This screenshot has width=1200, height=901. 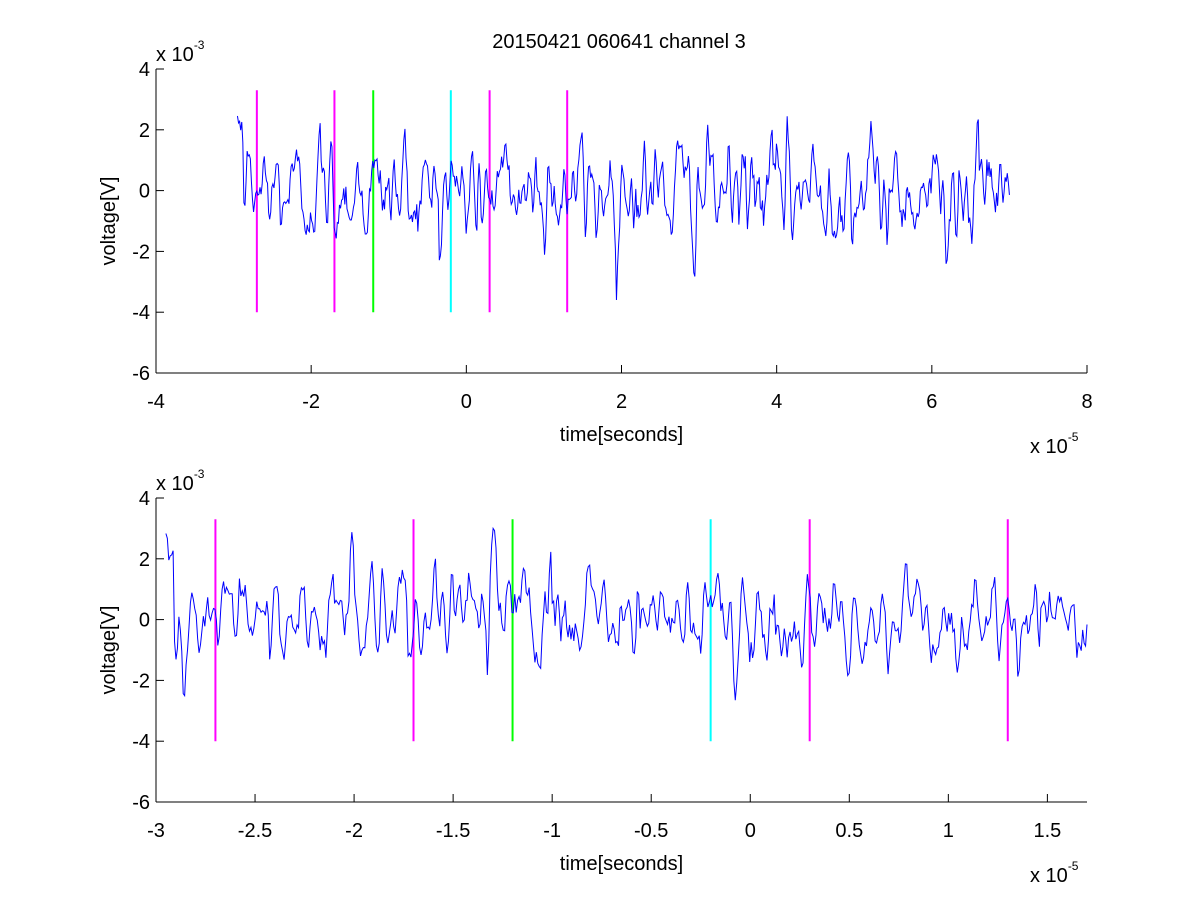 What do you see at coordinates (109, 650) in the screenshot?
I see `bottom-plot-y-label: voltage[V]` at bounding box center [109, 650].